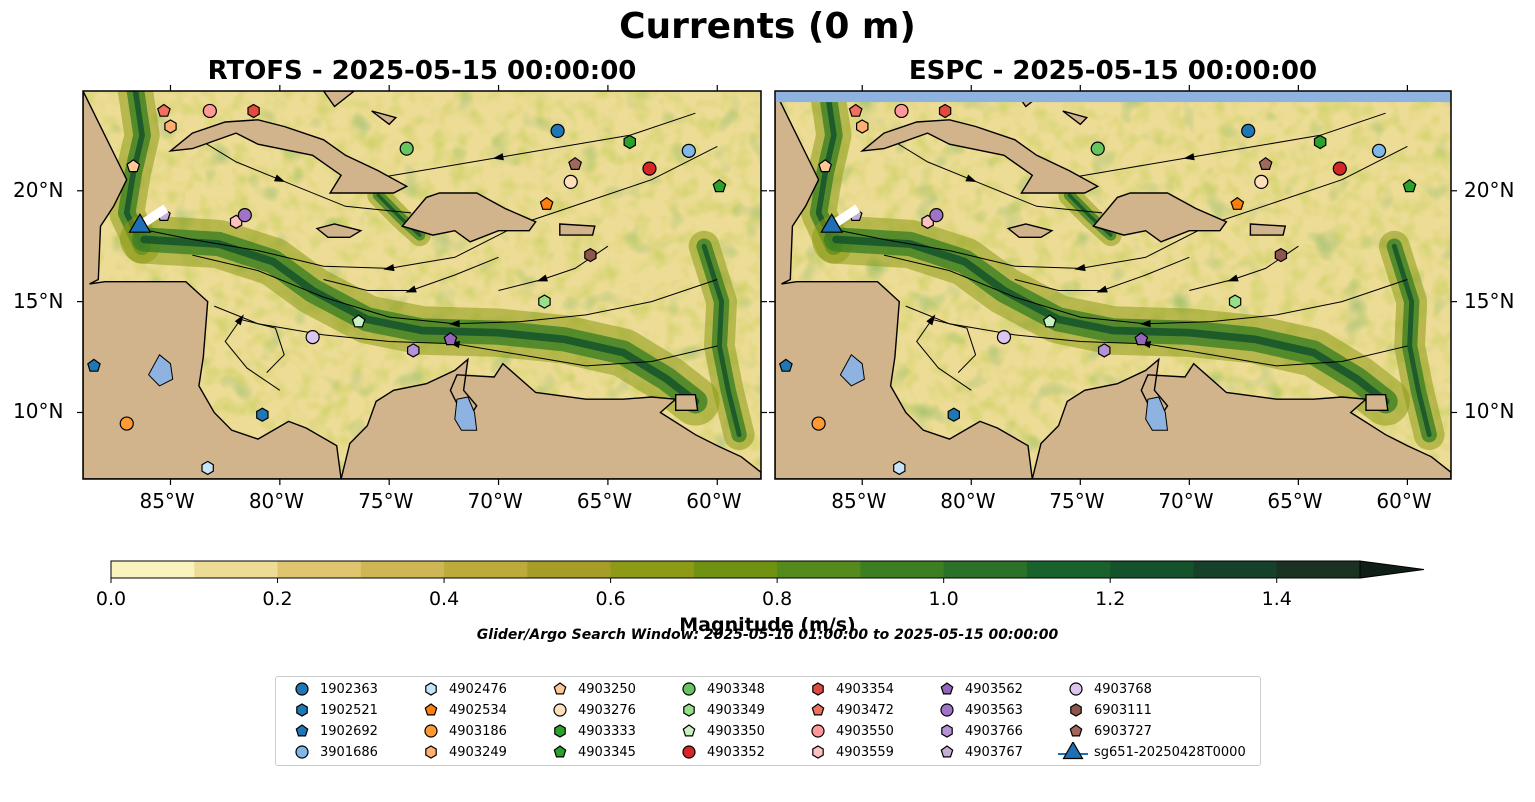 This screenshot has height=802, width=1535. Describe the element at coordinates (1404, 501) in the screenshot. I see `x-tick-label: 60°W` at that location.